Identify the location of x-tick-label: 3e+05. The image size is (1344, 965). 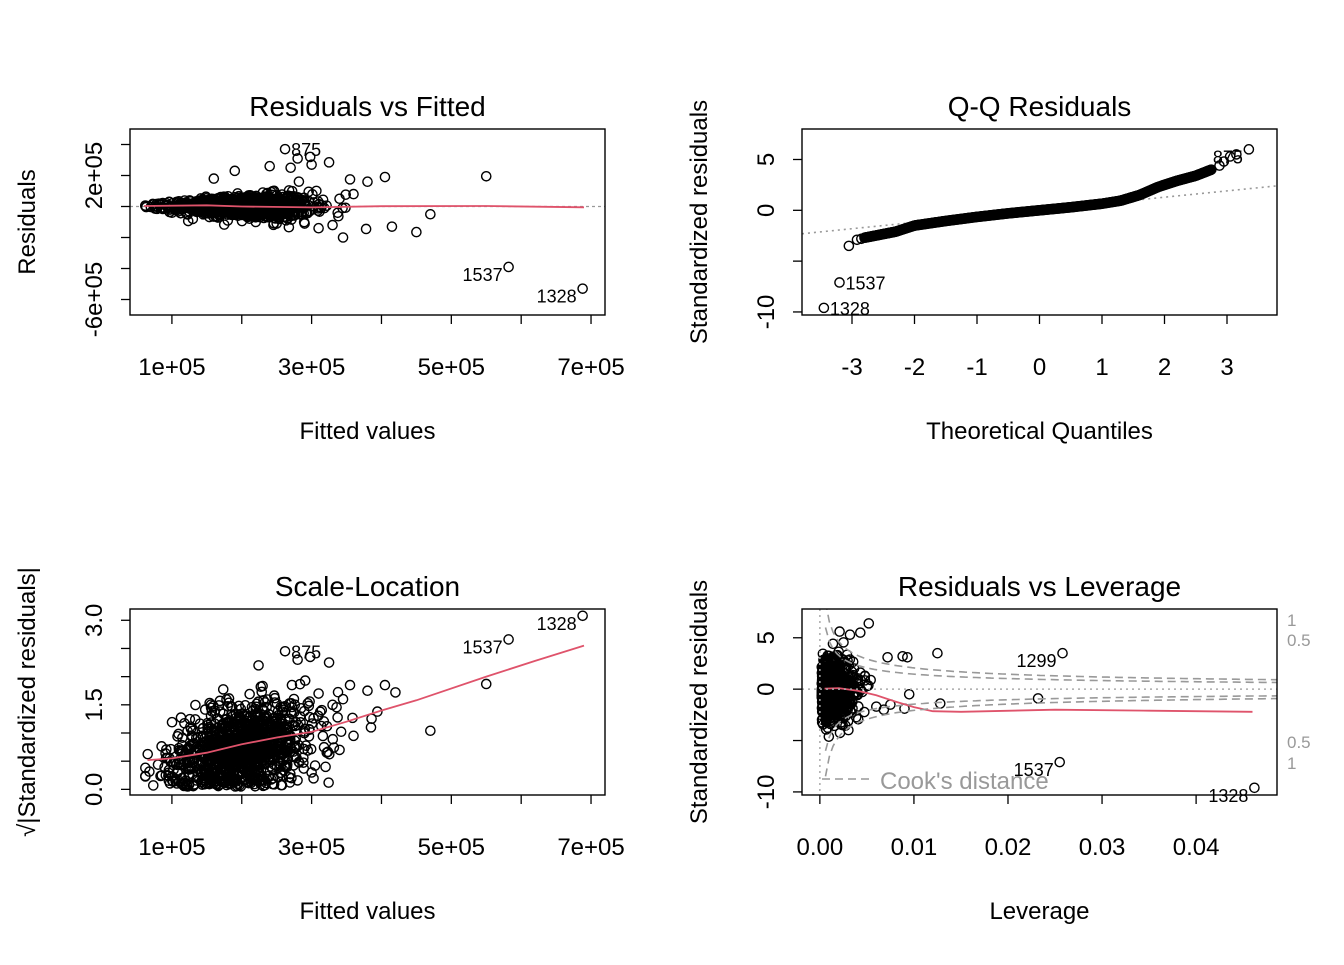
(311, 847).